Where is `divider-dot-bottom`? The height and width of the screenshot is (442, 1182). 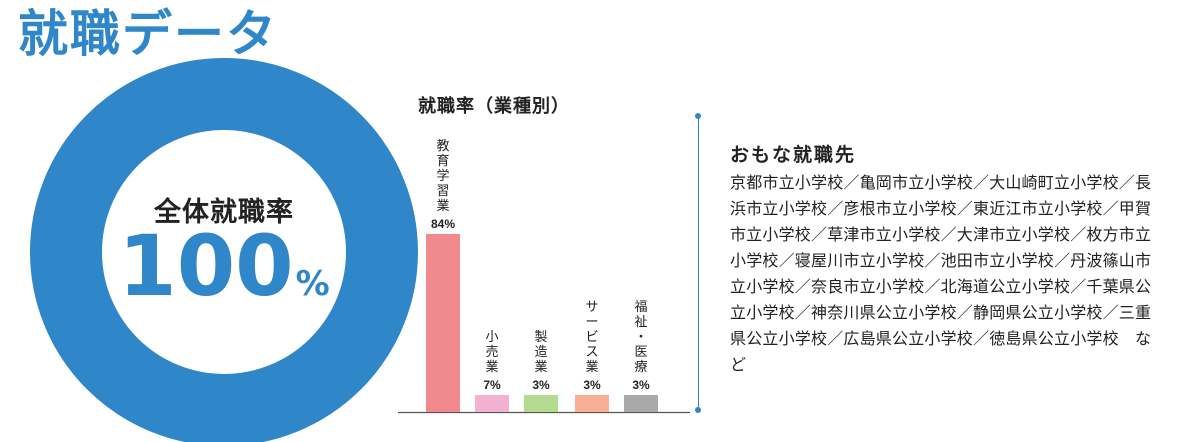
divider-dot-bottom is located at coordinates (698, 410).